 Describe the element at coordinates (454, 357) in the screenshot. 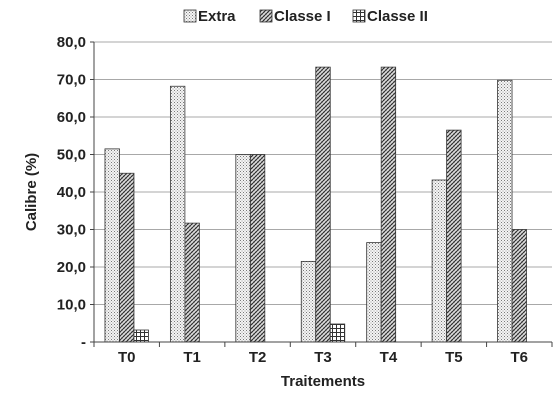

I see `x-tick-label: T5` at that location.